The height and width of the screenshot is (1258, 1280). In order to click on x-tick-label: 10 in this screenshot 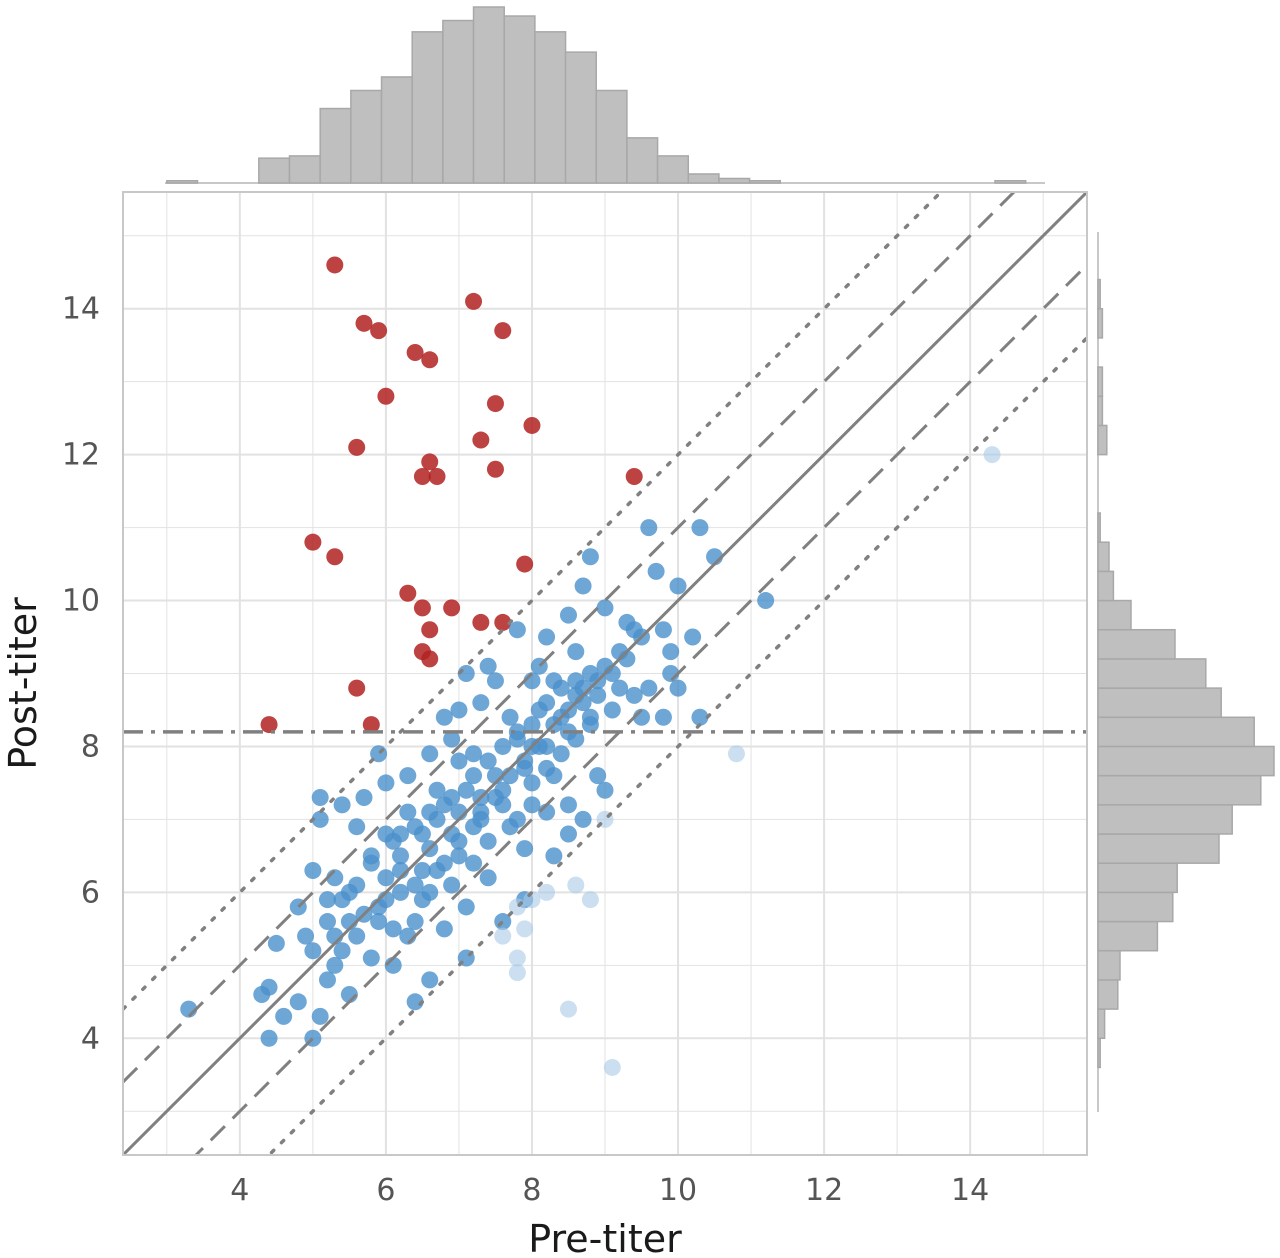, I will do `click(678, 1190)`.